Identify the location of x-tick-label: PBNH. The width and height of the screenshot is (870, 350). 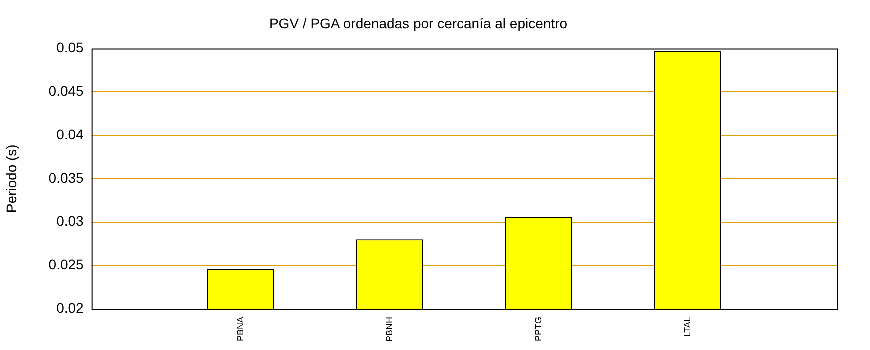
(389, 329).